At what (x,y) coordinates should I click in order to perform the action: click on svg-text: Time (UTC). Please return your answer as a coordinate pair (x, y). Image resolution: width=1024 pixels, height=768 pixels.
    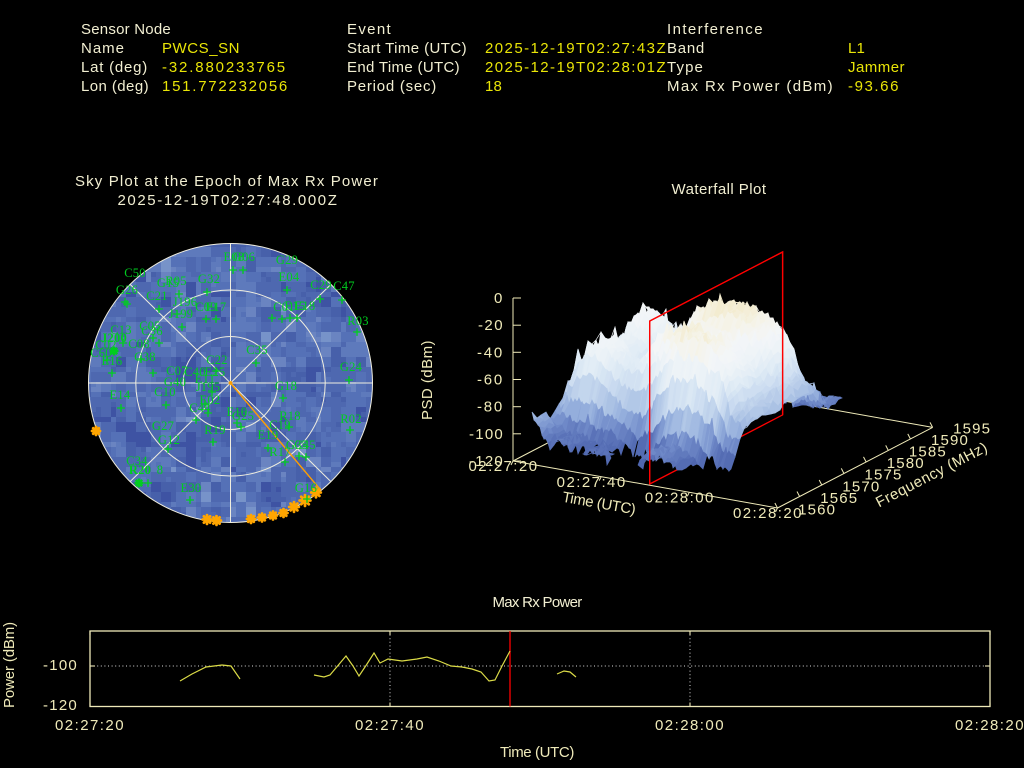
    Looking at the image, I should click on (537, 752).